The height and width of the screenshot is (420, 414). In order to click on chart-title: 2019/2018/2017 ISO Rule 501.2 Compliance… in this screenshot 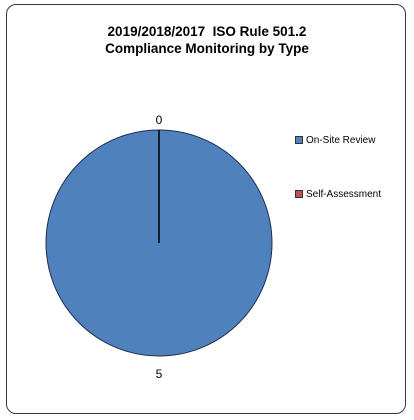, I will do `click(207, 40)`.